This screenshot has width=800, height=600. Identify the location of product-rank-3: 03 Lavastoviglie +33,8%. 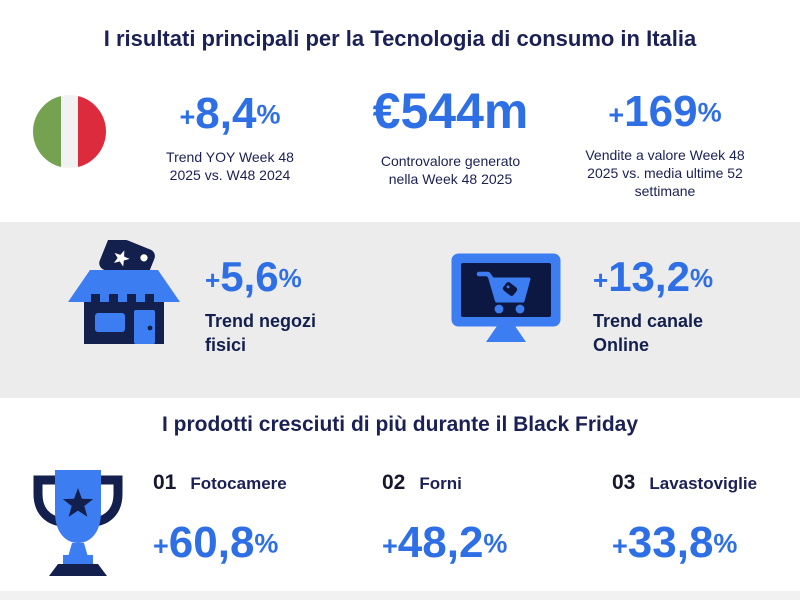
(684, 518).